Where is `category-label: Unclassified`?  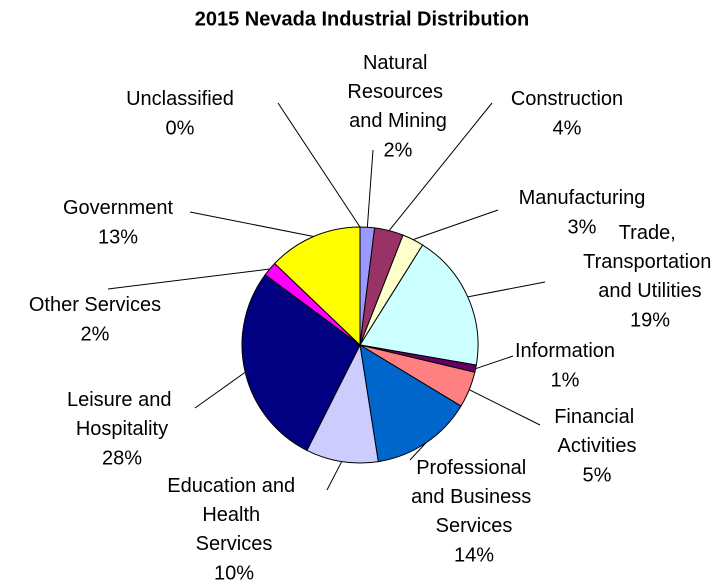
category-label: Unclassified is located at coordinates (180, 99).